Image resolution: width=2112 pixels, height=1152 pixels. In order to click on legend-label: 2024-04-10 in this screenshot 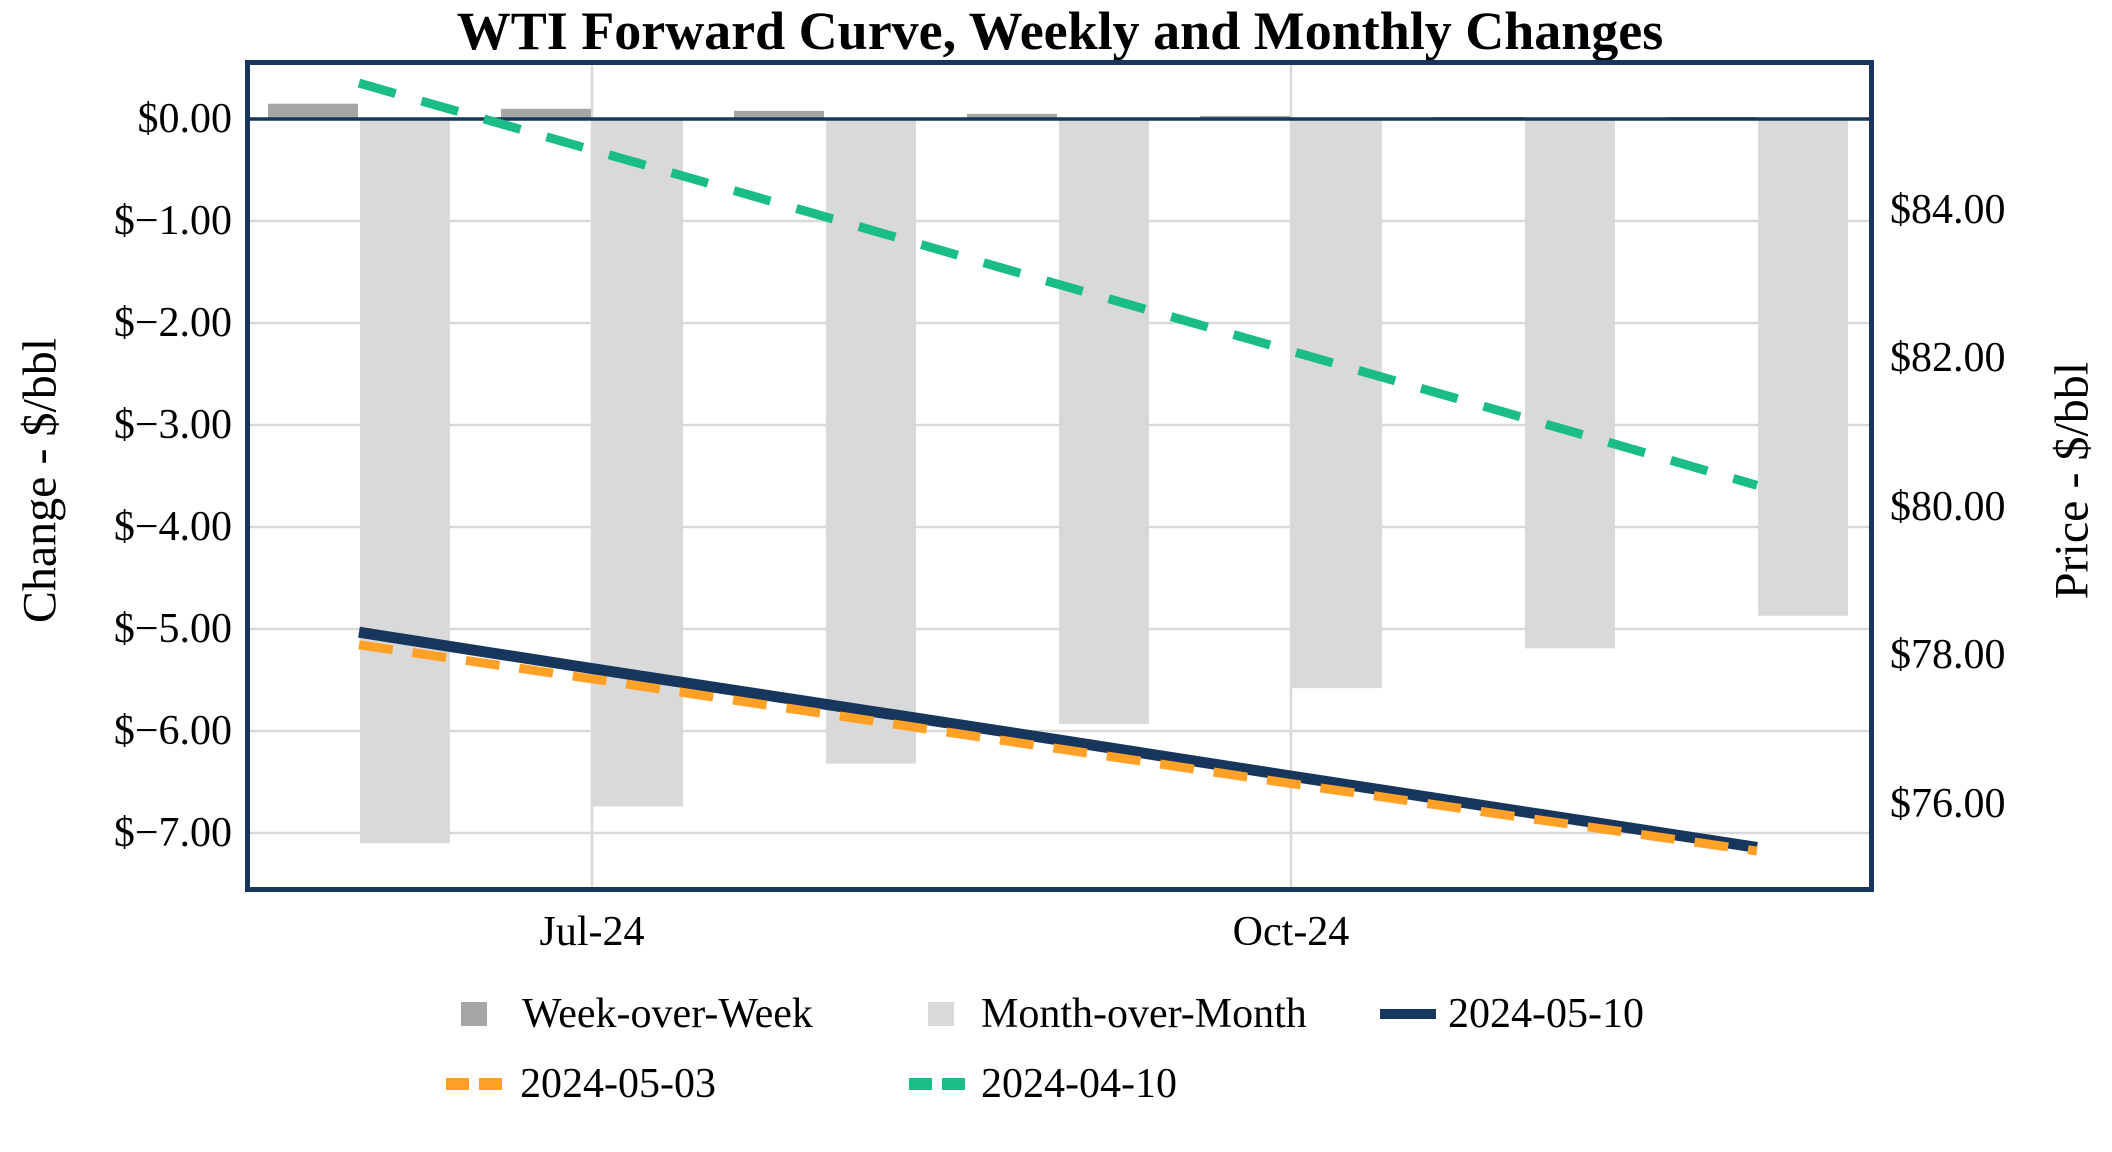, I will do `click(1079, 1084)`.